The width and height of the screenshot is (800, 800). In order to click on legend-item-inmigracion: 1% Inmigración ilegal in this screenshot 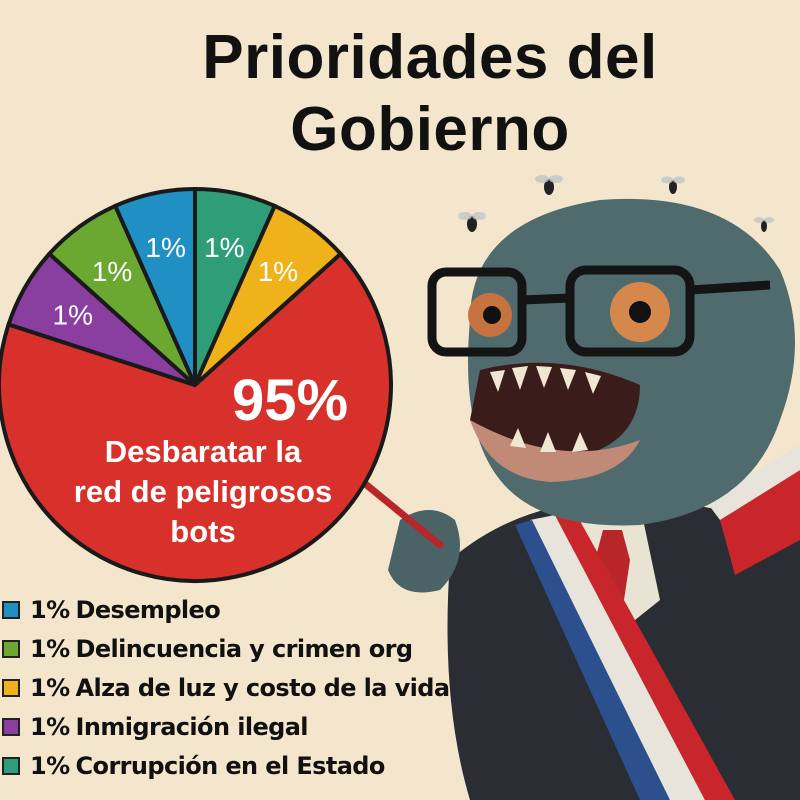, I will do `click(228, 726)`.